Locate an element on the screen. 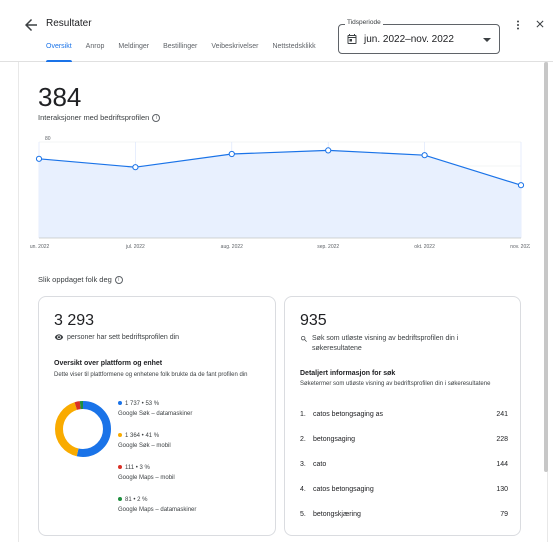  donut-slice is located at coordinates (83, 429).